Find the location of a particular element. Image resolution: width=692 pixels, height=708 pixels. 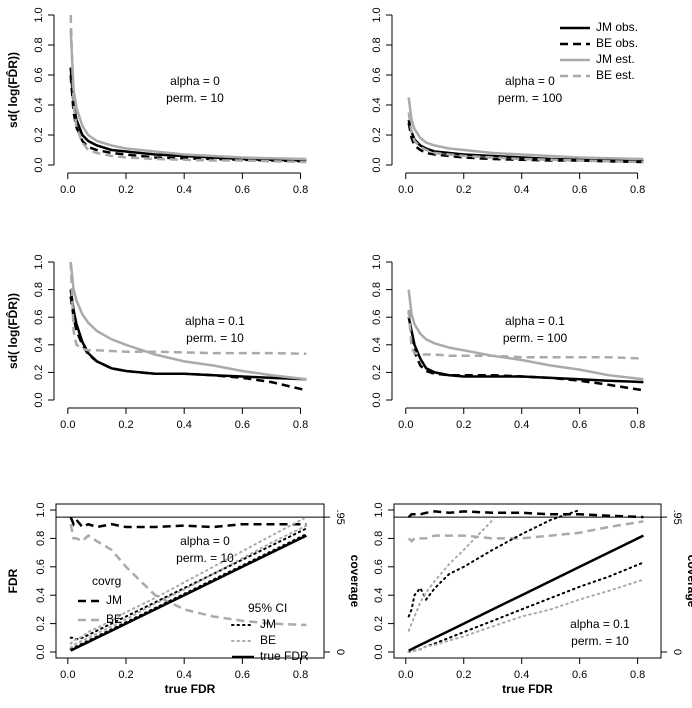

legend-label: BE est. is located at coordinates (615, 75).